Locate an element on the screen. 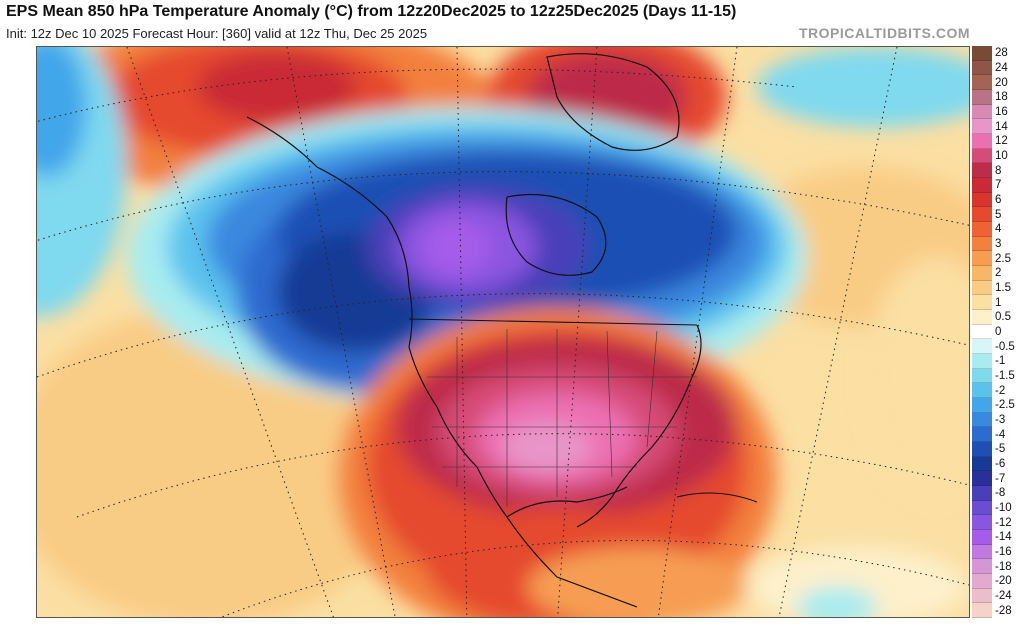  legend-label: -2 is located at coordinates (1000, 390).